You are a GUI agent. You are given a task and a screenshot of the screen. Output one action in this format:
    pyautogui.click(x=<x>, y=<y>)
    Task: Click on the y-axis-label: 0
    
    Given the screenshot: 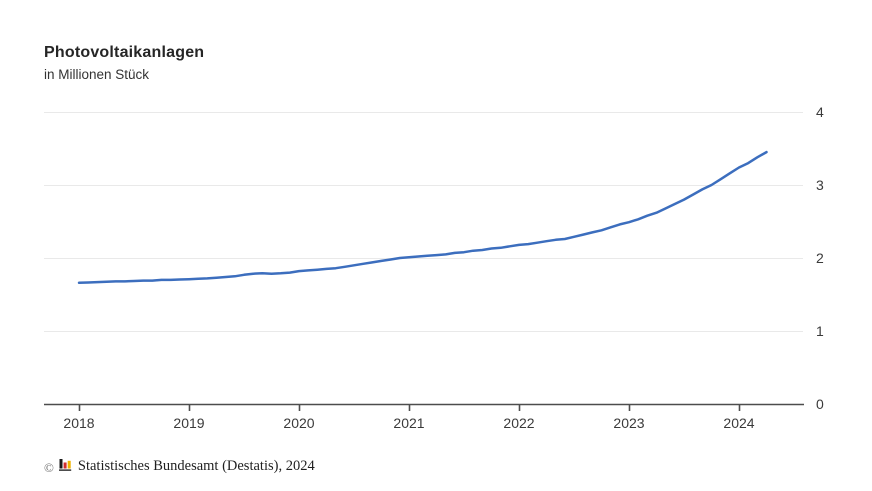 What is the action you would take?
    pyautogui.click(x=820, y=404)
    